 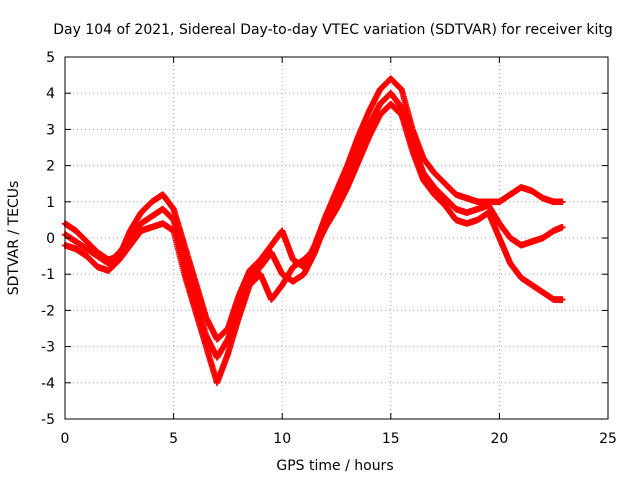 What do you see at coordinates (50, 167) in the screenshot?
I see `y-tick-label: 2` at bounding box center [50, 167].